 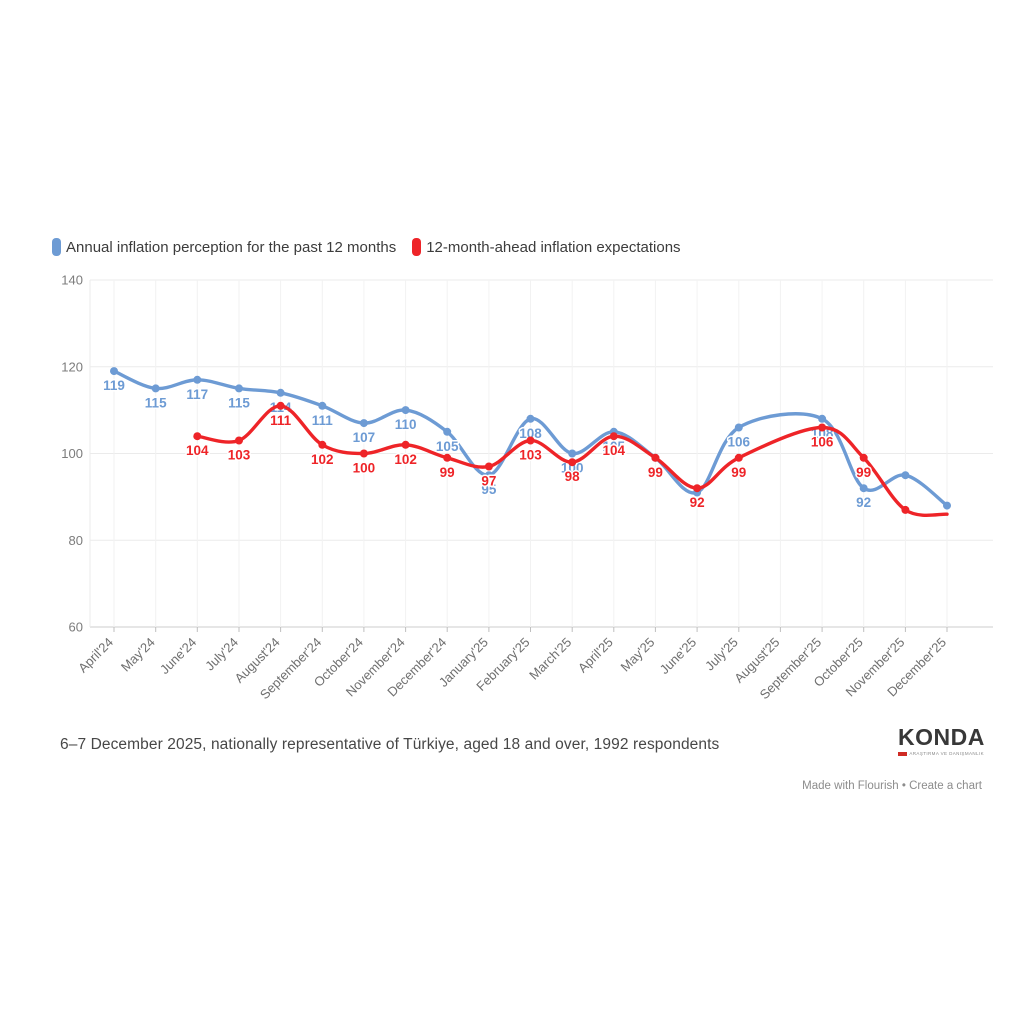 I want to click on x-axis-tick-label: July'25, so click(x=721, y=654).